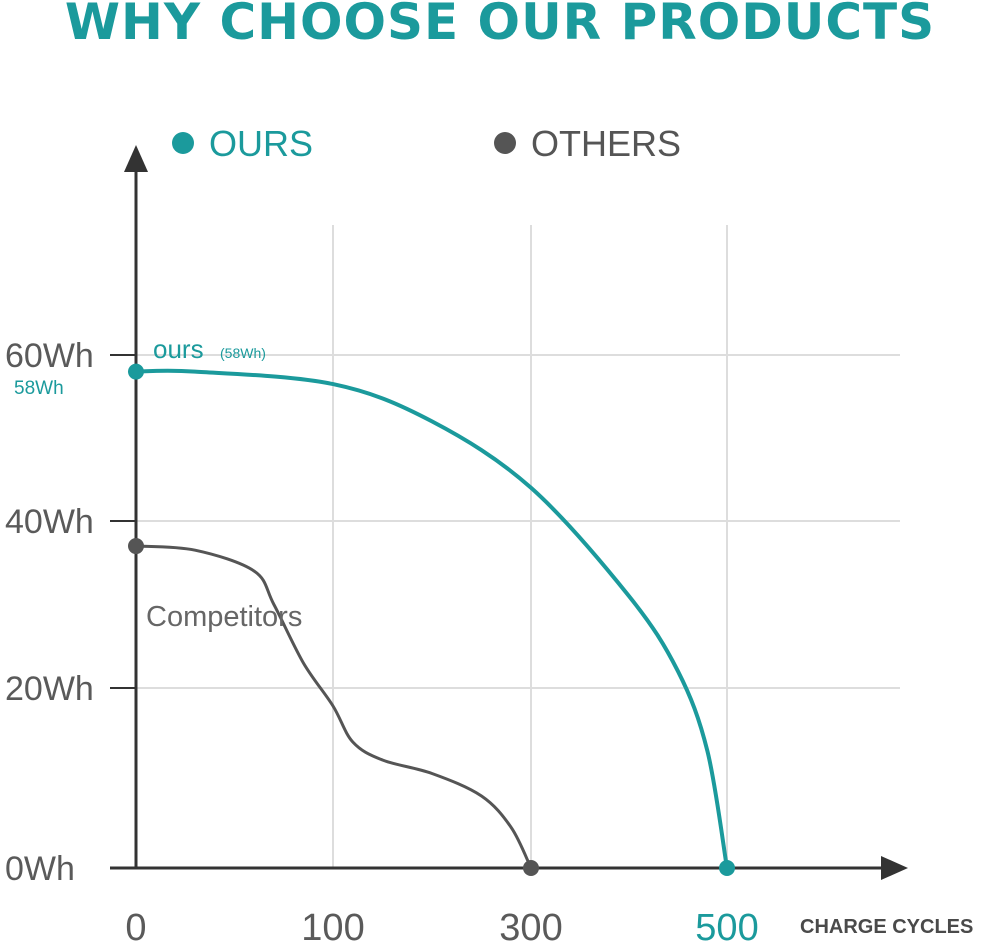  I want to click on data-point-others-start, so click(136, 546).